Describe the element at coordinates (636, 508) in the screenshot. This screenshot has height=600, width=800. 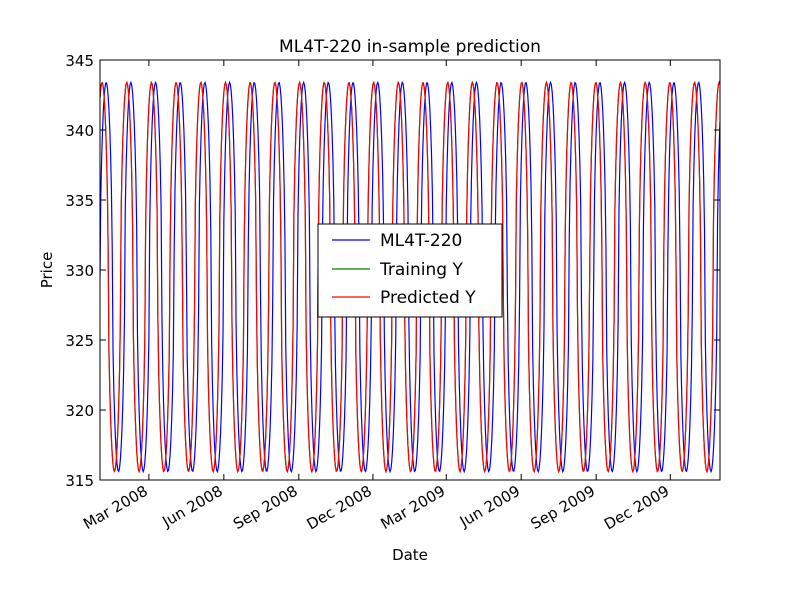
I see `x-tick-label: Dec 2009` at that location.